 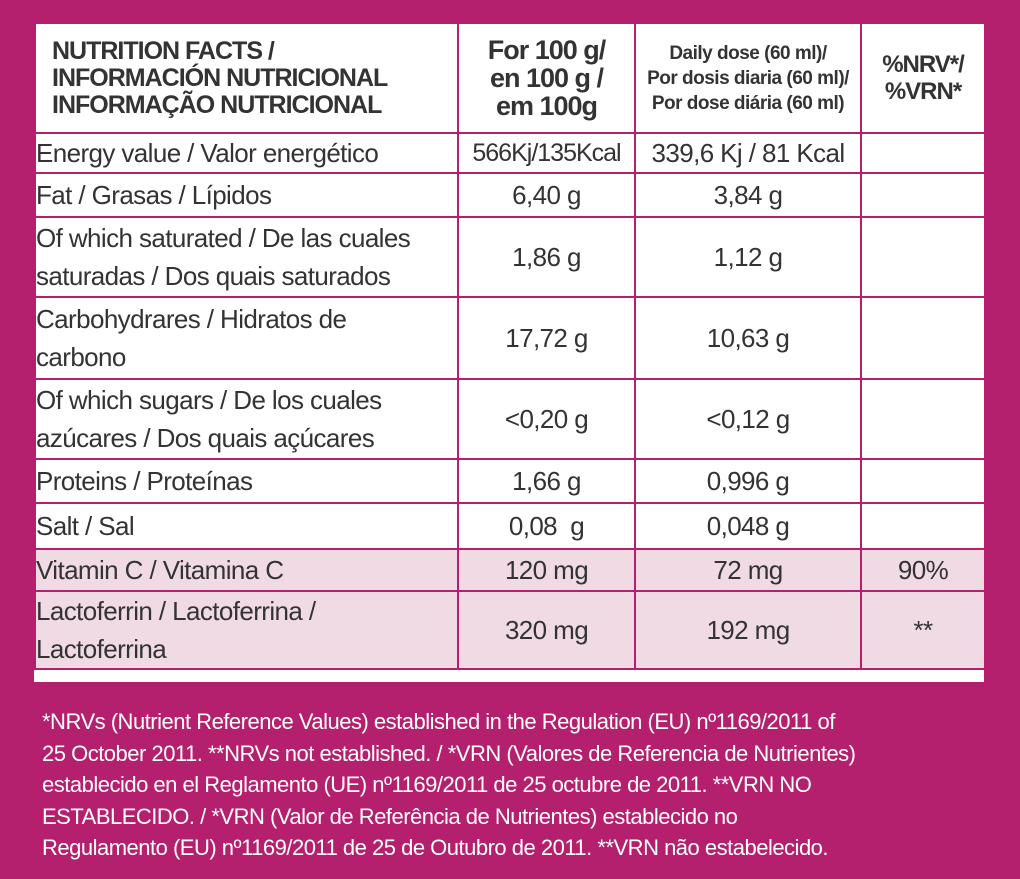 What do you see at coordinates (923, 630) in the screenshot?
I see `row-nrv: **` at bounding box center [923, 630].